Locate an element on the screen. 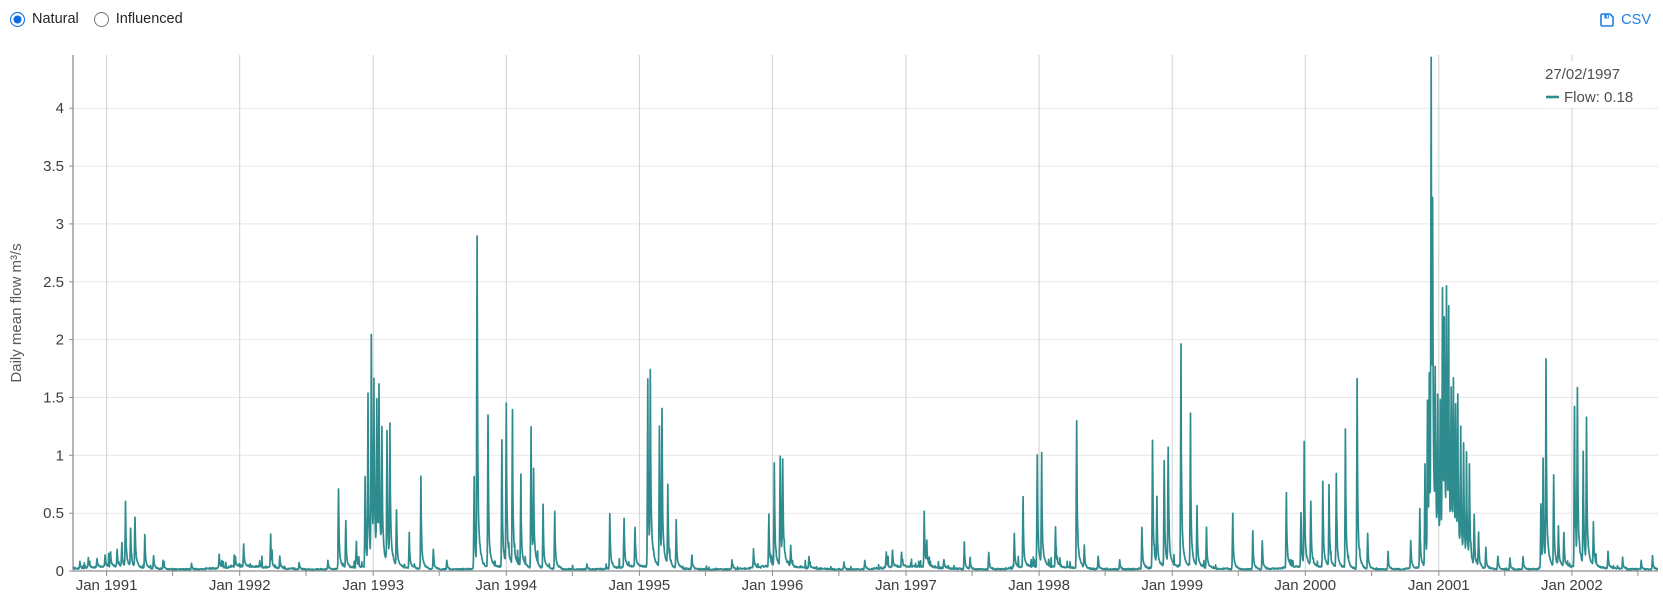 The width and height of the screenshot is (1663, 602). radio-influenced-control is located at coordinates (101, 19).